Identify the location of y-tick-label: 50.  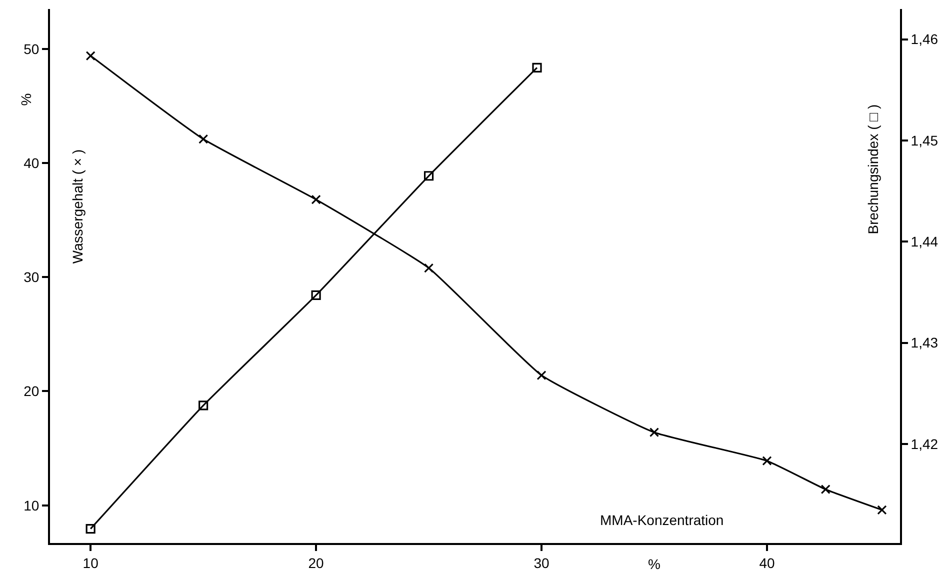
(32, 48).